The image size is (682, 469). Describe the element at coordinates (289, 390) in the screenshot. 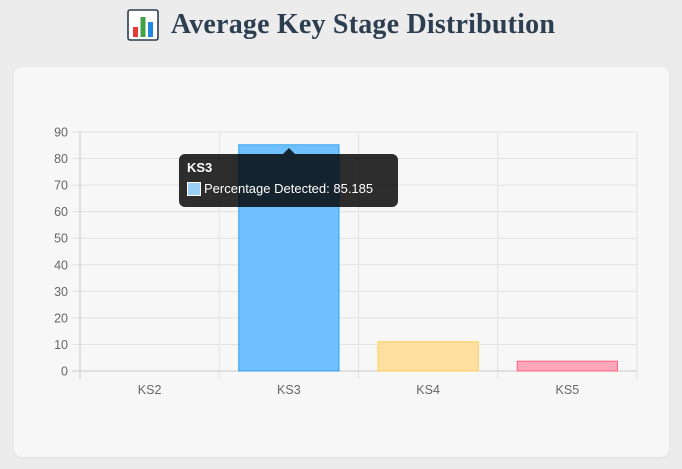

I see `x-tick-label: KS3` at that location.